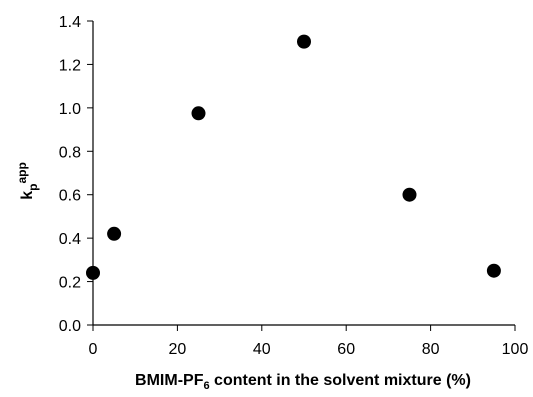 This screenshot has height=397, width=533. Describe the element at coordinates (169, 380) in the screenshot. I see `x-axis-title-main: BMIM-PF` at that location.